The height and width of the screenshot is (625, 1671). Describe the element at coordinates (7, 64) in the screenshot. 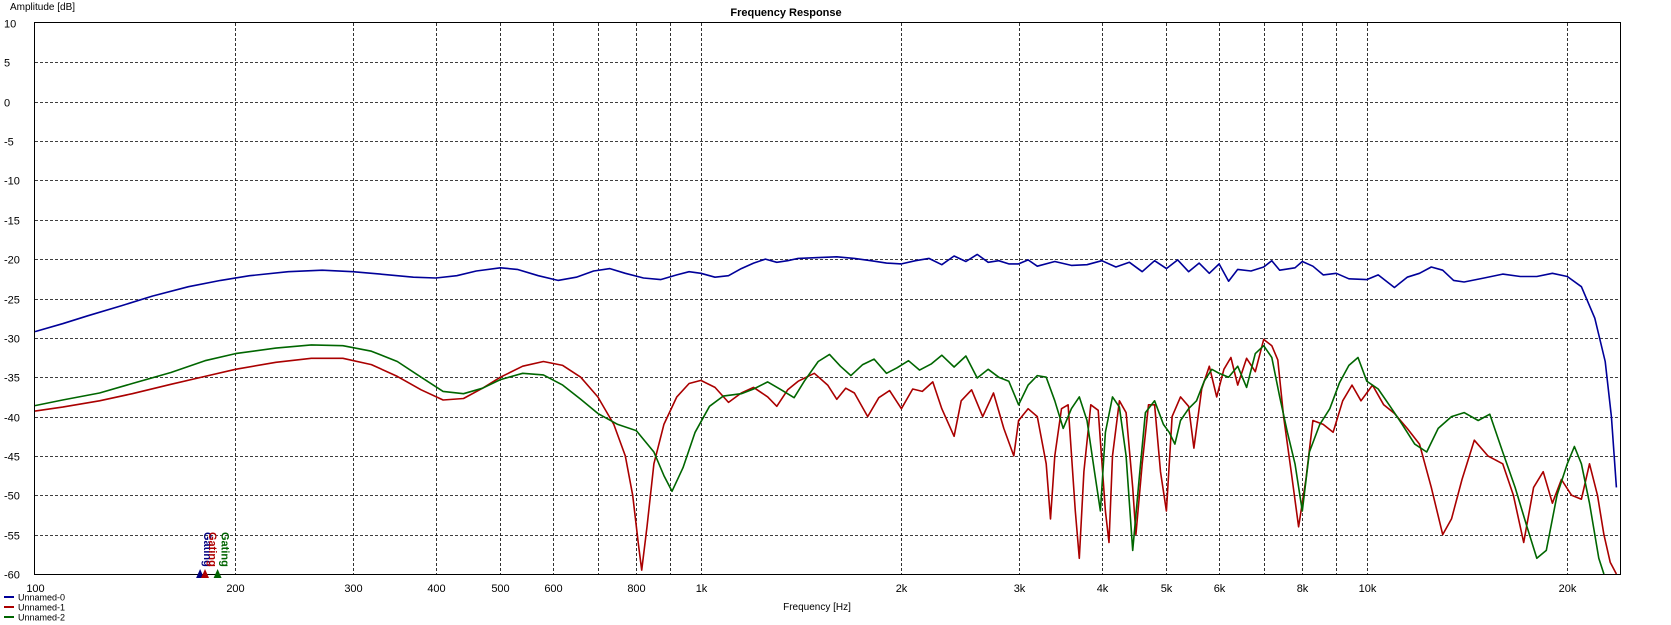

I see `y-tick-label: 5` at that location.